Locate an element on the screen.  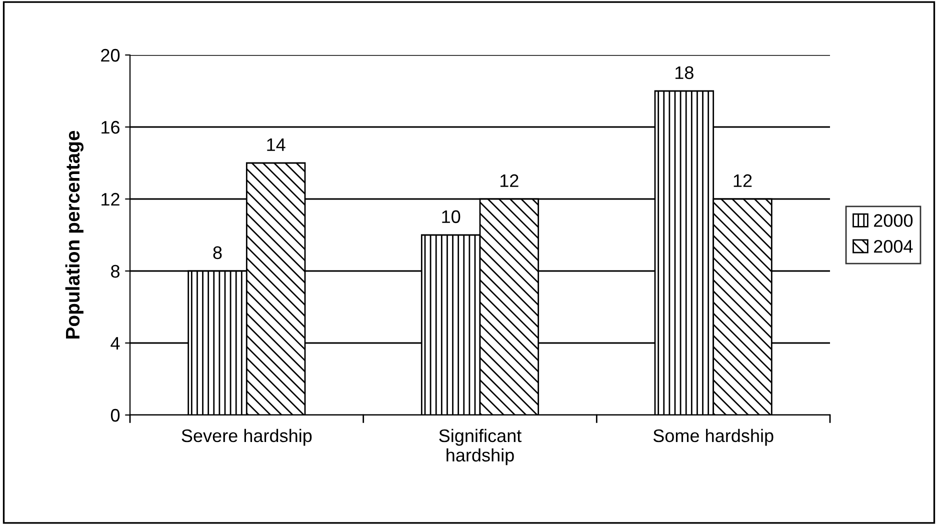
data-label: 18 is located at coordinates (685, 73).